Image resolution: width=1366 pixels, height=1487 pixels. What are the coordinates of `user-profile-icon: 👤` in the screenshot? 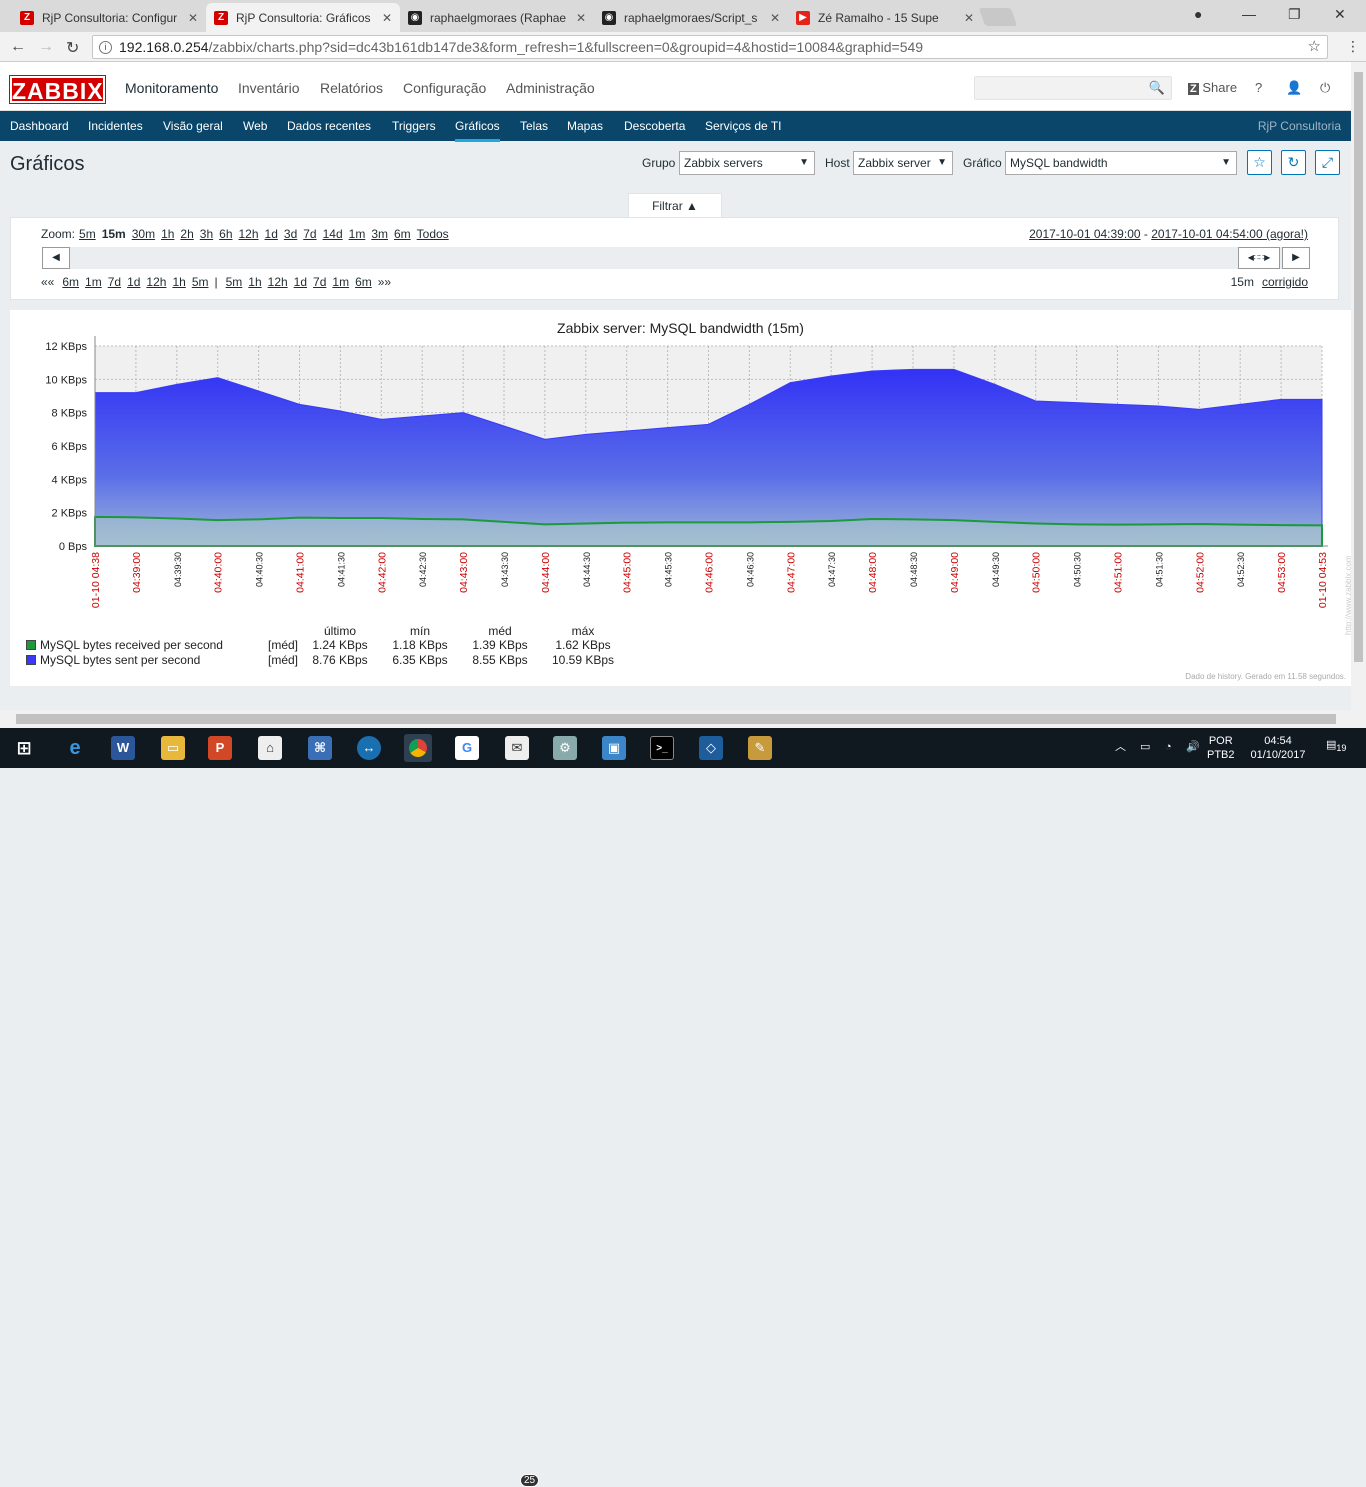 It's located at (1294, 88).